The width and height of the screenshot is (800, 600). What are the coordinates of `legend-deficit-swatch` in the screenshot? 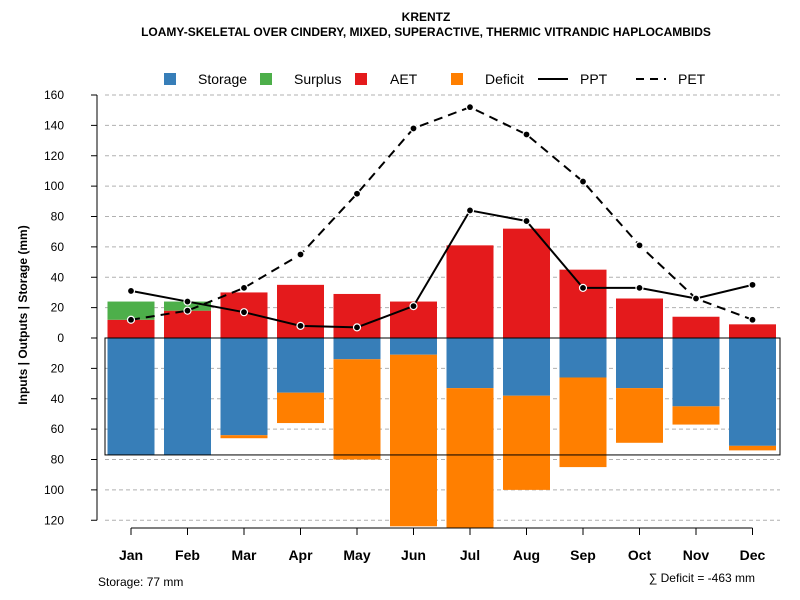 It's located at (457, 79).